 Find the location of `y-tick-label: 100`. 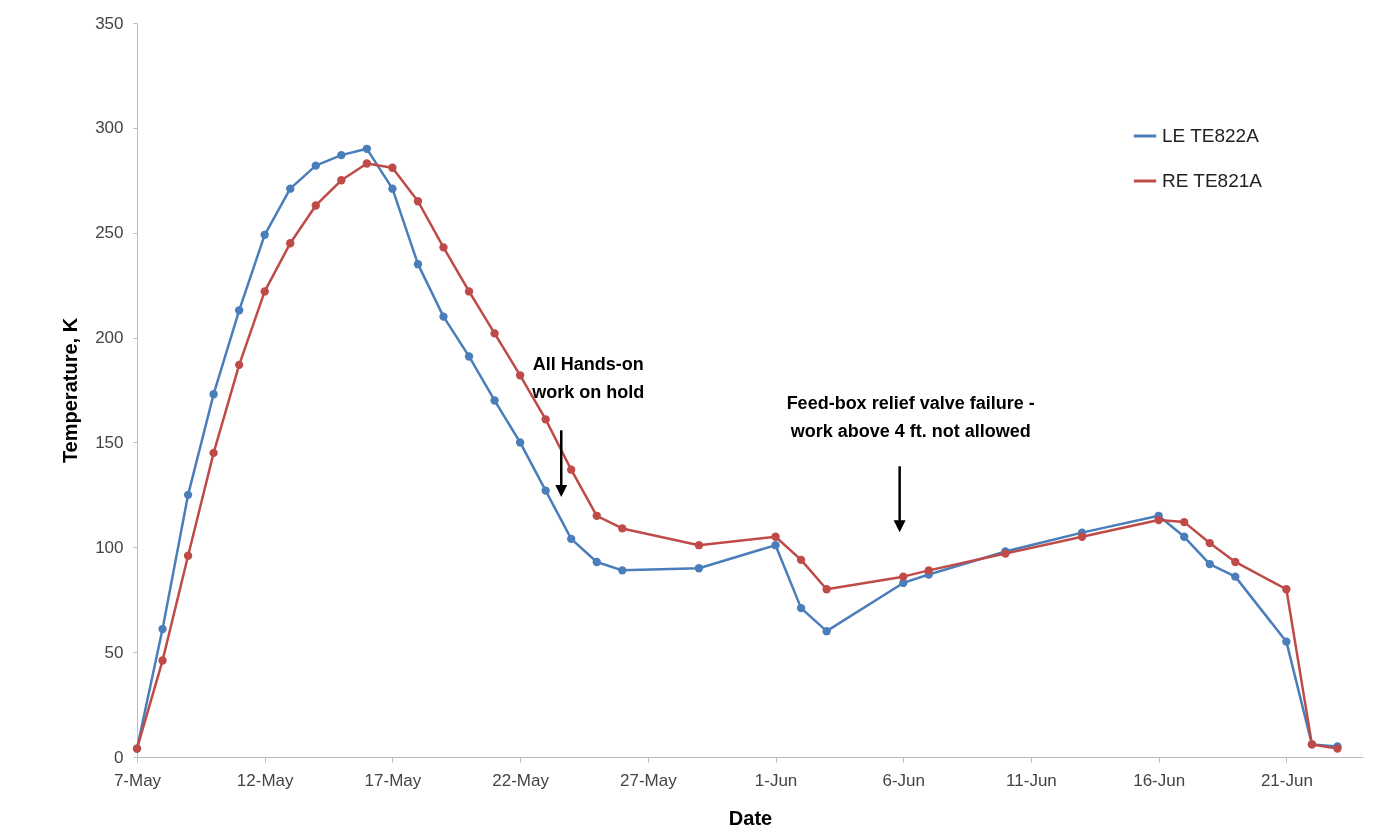

y-tick-label: 100 is located at coordinates (109, 547).